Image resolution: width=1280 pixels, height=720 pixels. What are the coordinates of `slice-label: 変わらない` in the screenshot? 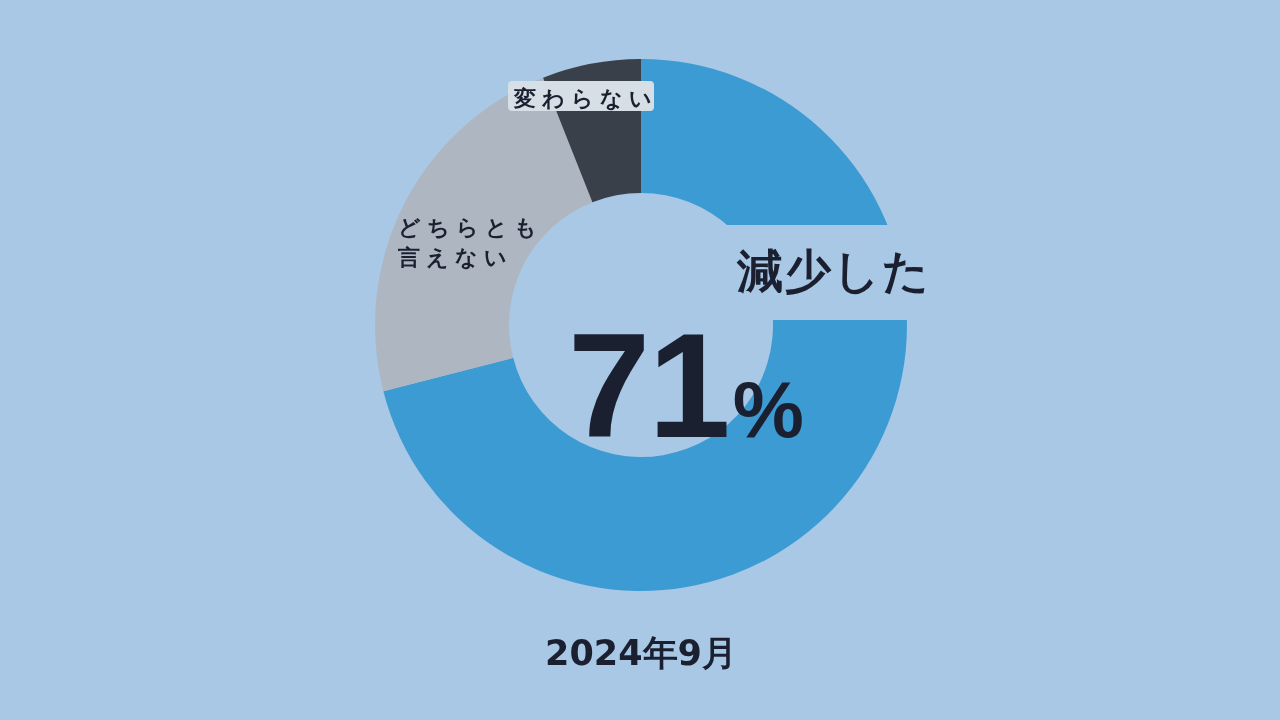 It's located at (585, 98).